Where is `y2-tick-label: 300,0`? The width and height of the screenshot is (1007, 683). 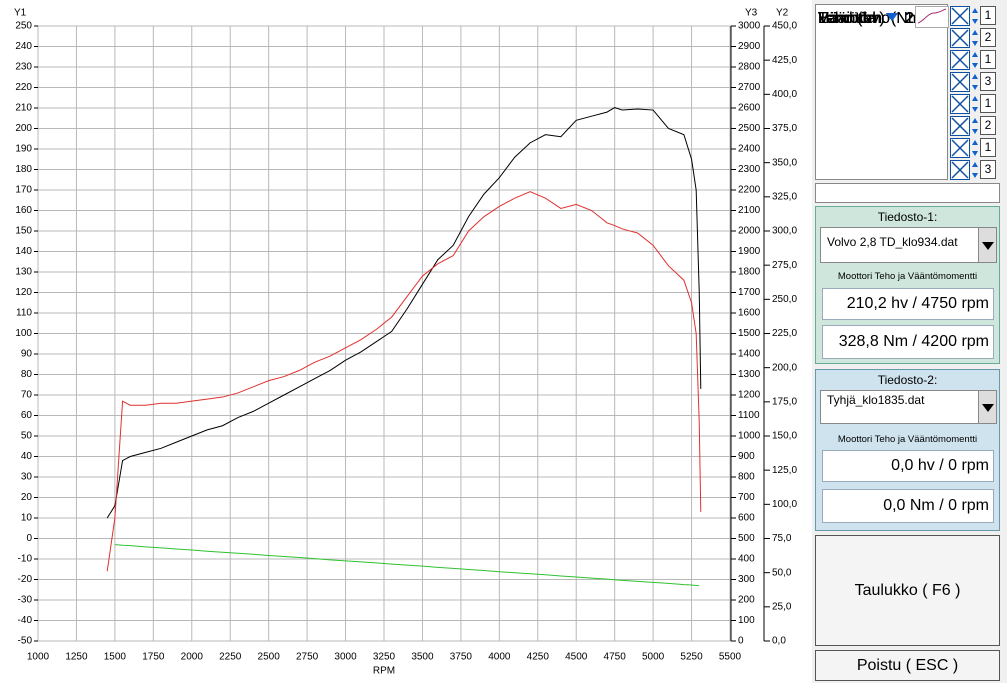
y2-tick-label: 300,0 is located at coordinates (784, 231).